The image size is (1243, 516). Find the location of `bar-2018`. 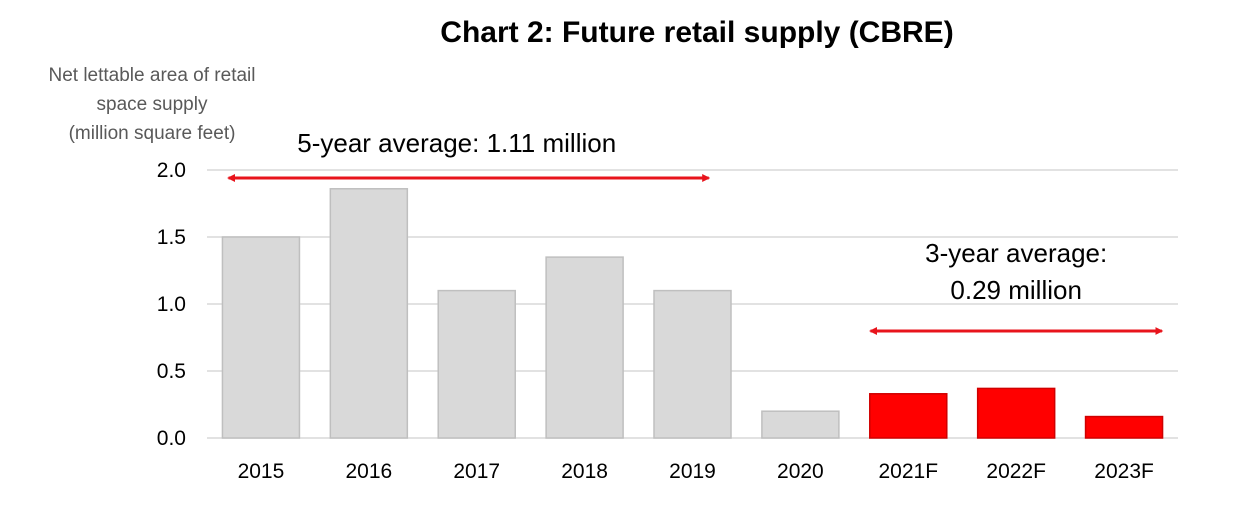

bar-2018 is located at coordinates (584, 347).